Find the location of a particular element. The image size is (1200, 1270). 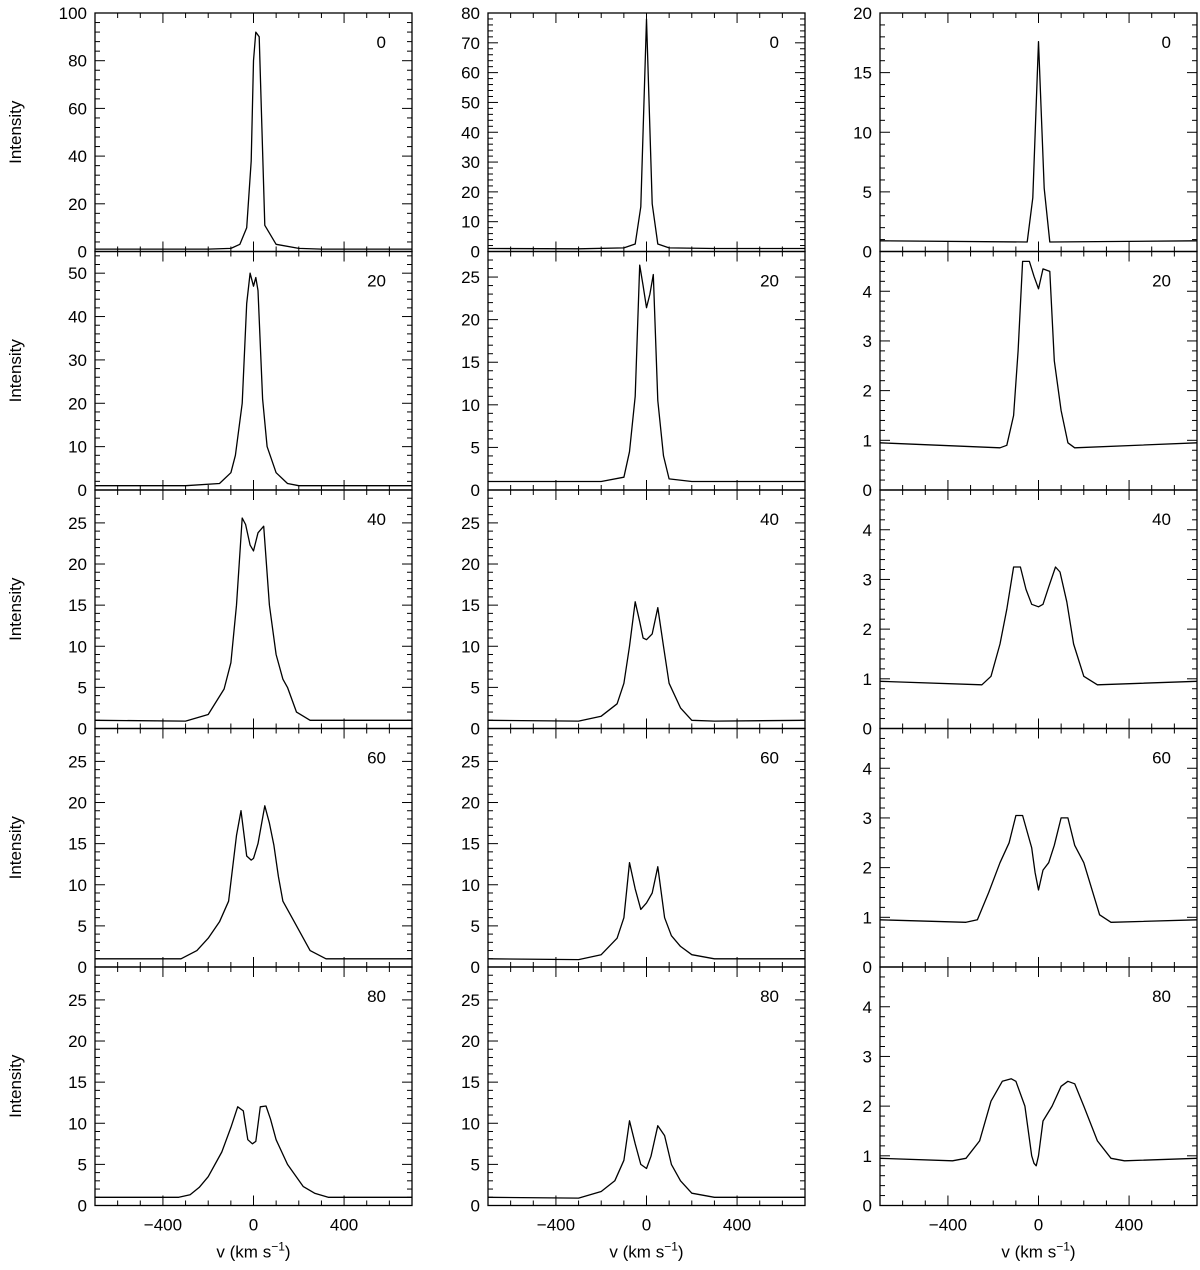

panel-c1-r2: 0 10 20 30 40 50 20 Intensity is located at coordinates (209, 375).